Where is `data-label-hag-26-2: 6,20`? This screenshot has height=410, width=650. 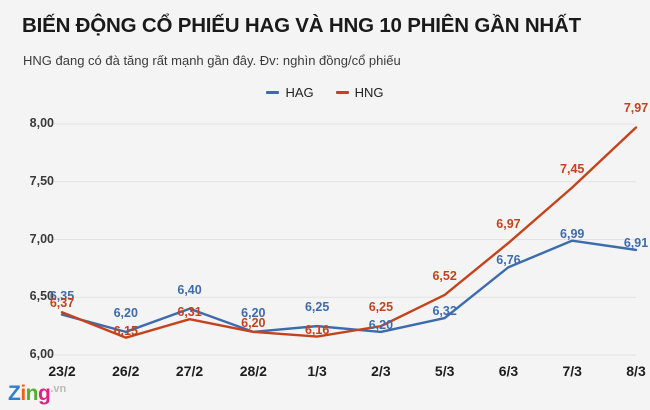
data-label-hag-26-2: 6,20 is located at coordinates (125, 312).